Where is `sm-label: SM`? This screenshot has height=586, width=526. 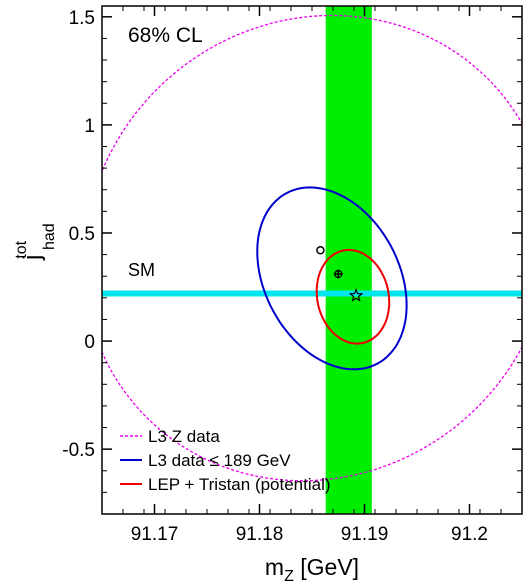 sm-label: SM is located at coordinates (141, 270).